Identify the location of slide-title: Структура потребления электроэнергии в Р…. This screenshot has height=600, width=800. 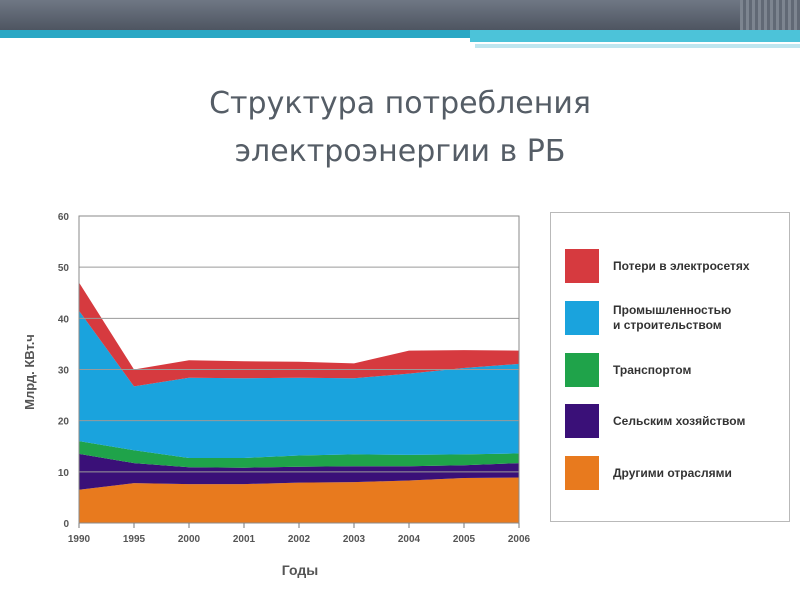
(400, 128).